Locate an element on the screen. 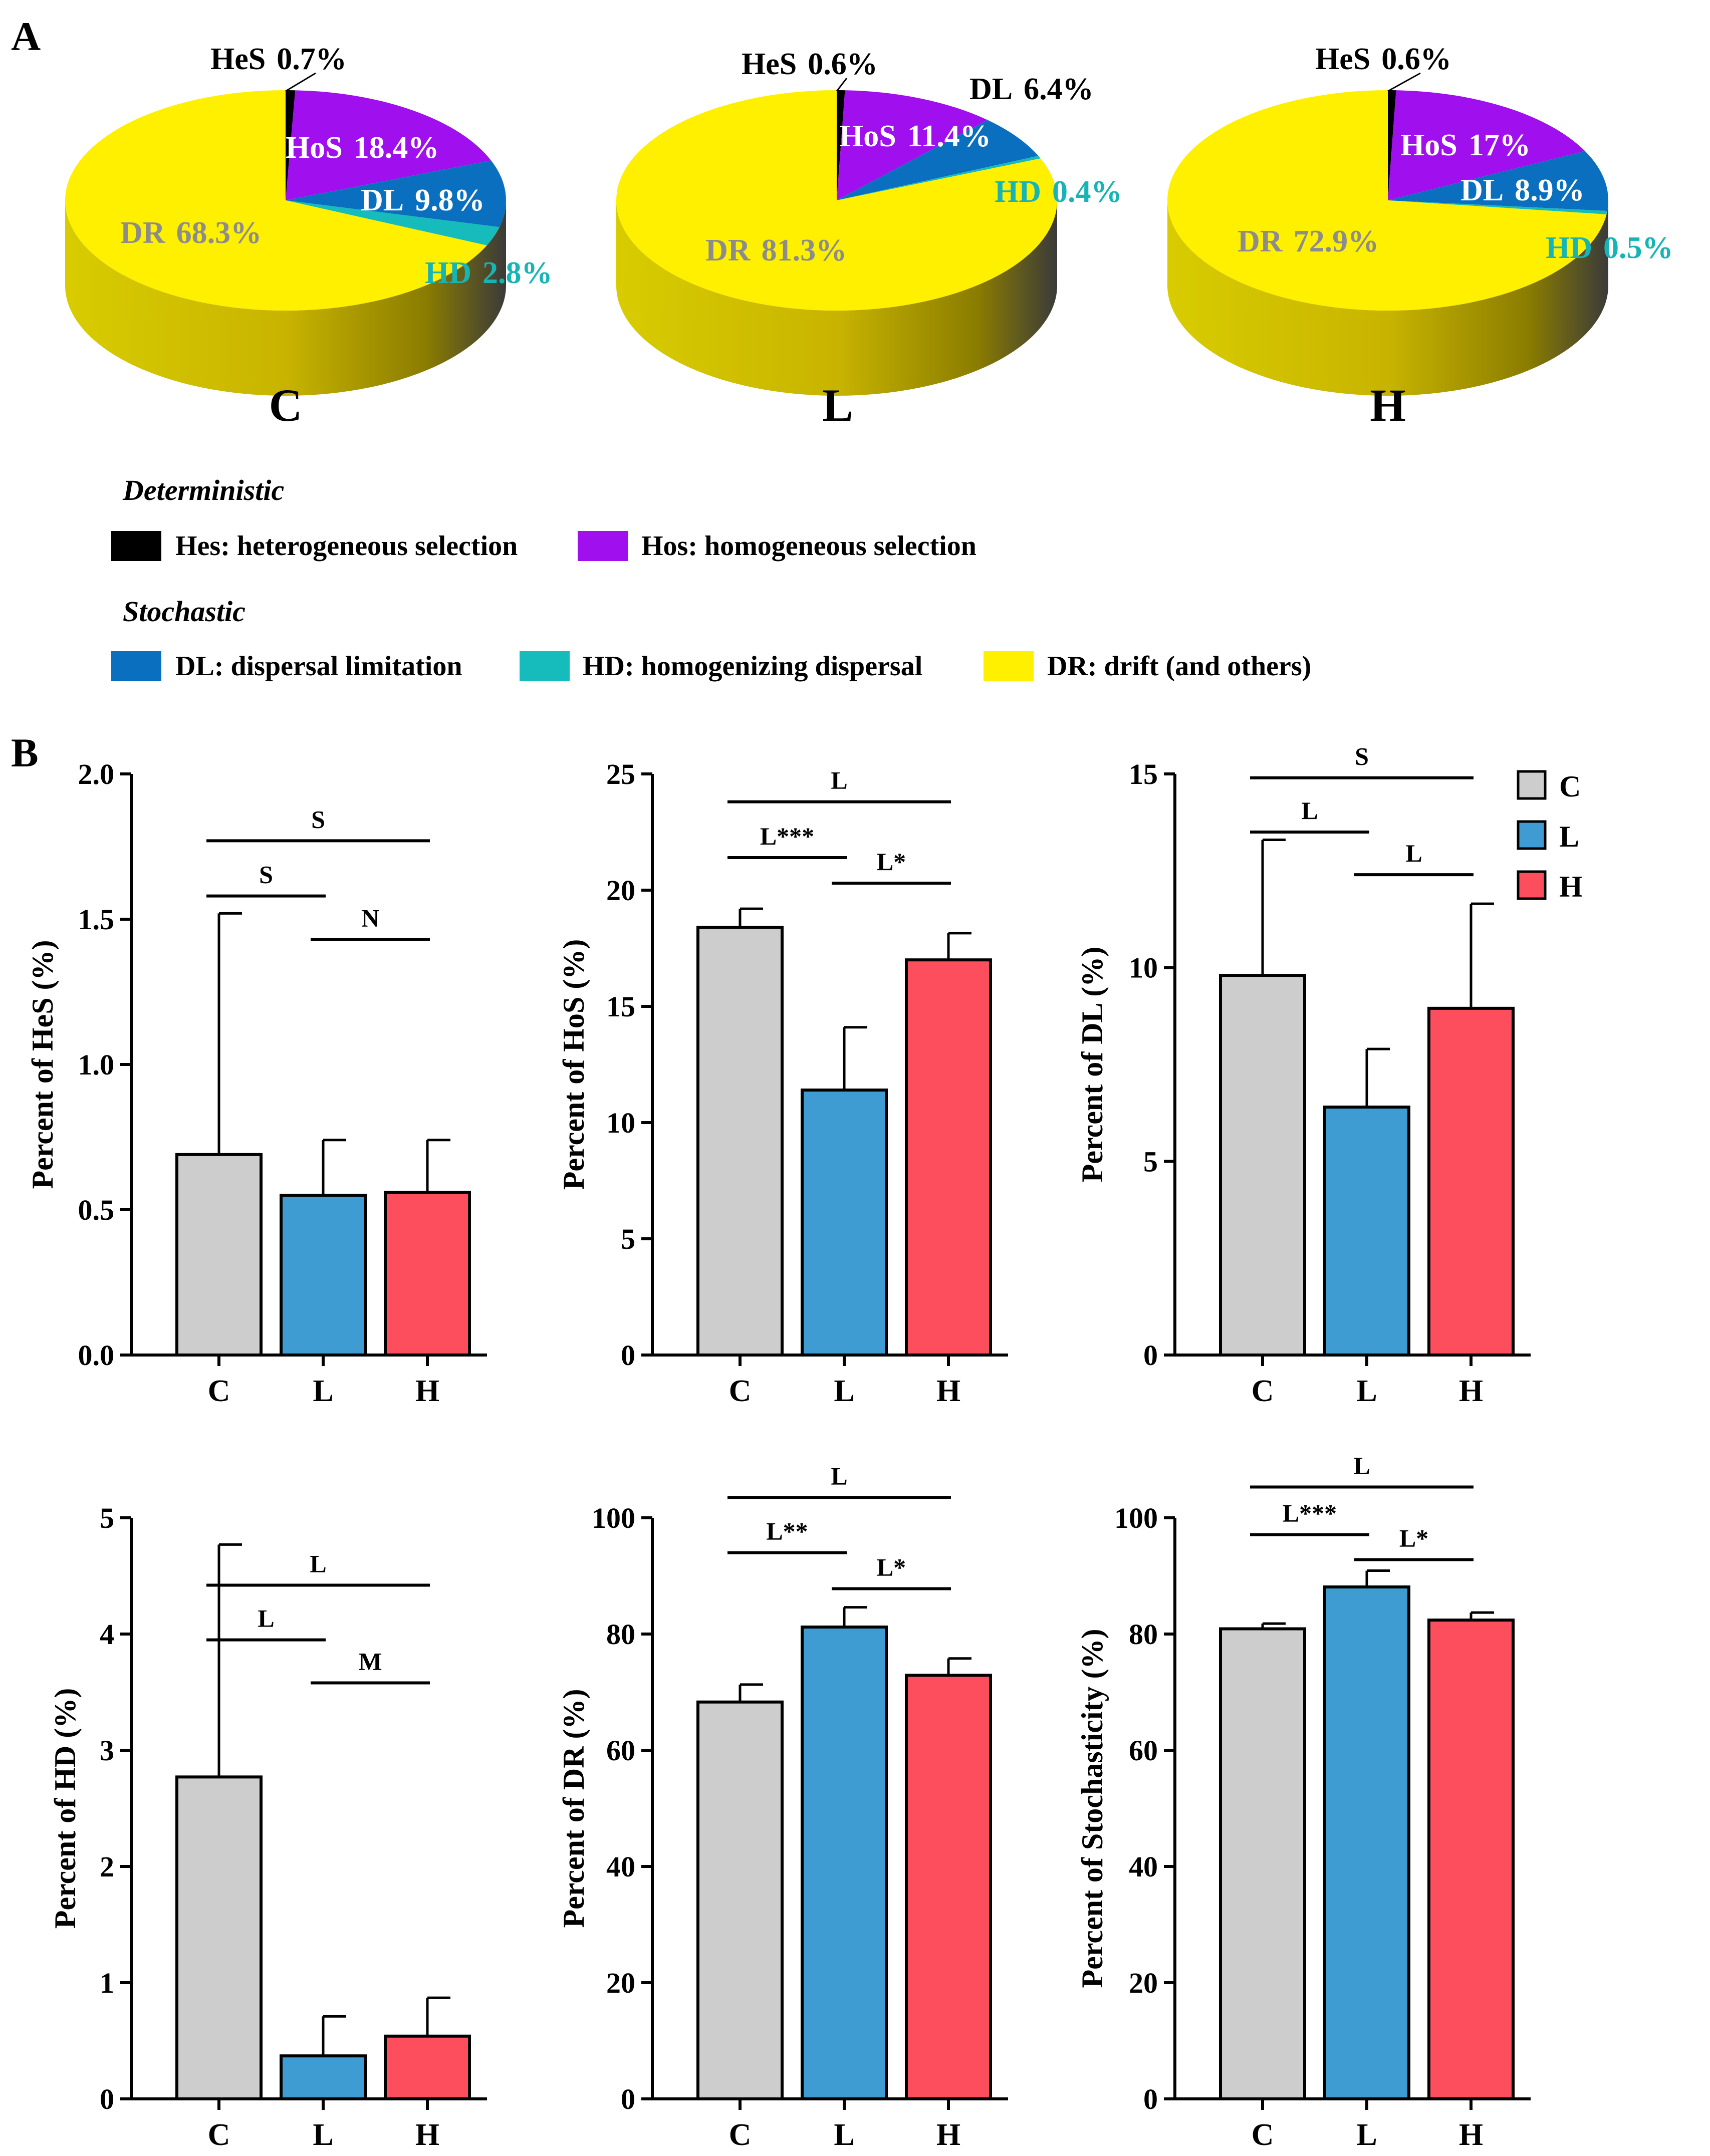  y-tick-label: 10 is located at coordinates (621, 1123).